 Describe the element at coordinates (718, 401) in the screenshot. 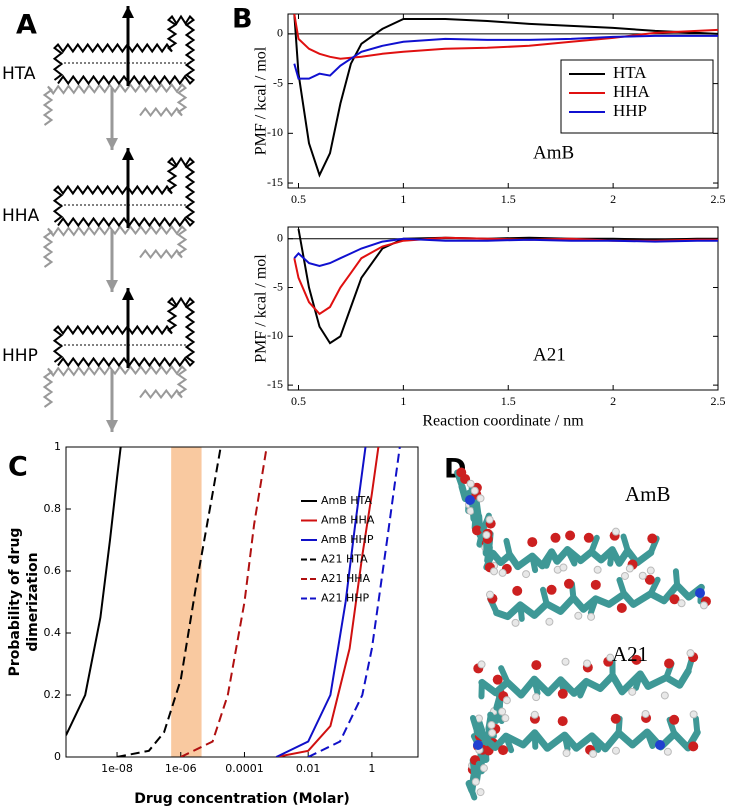

I see `x-tick-label: 2.5` at that location.